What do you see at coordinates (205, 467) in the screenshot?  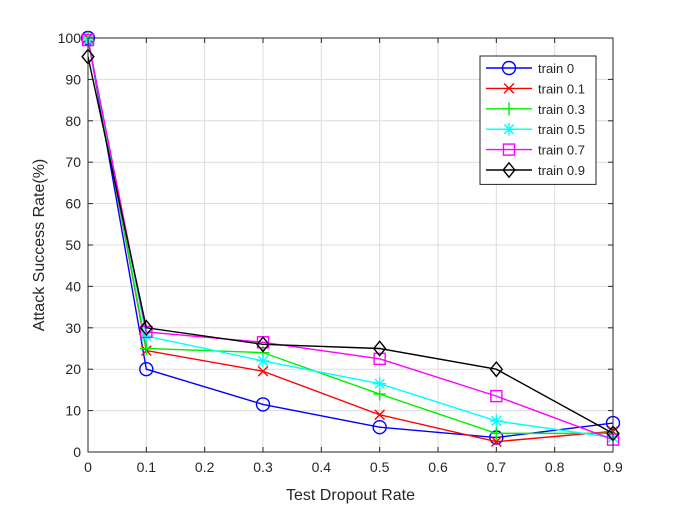 I see `x-tick-label: 0.2` at bounding box center [205, 467].